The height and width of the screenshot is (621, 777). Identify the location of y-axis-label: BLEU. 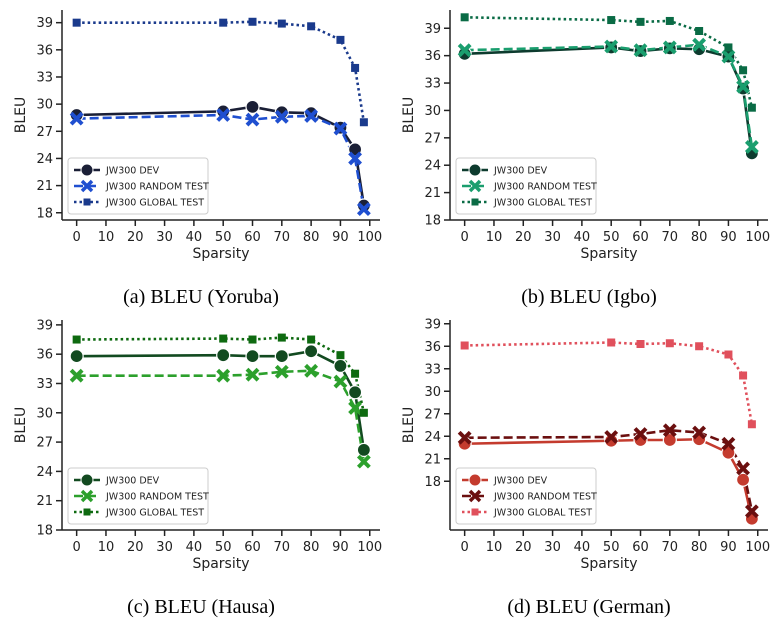
(409, 115).